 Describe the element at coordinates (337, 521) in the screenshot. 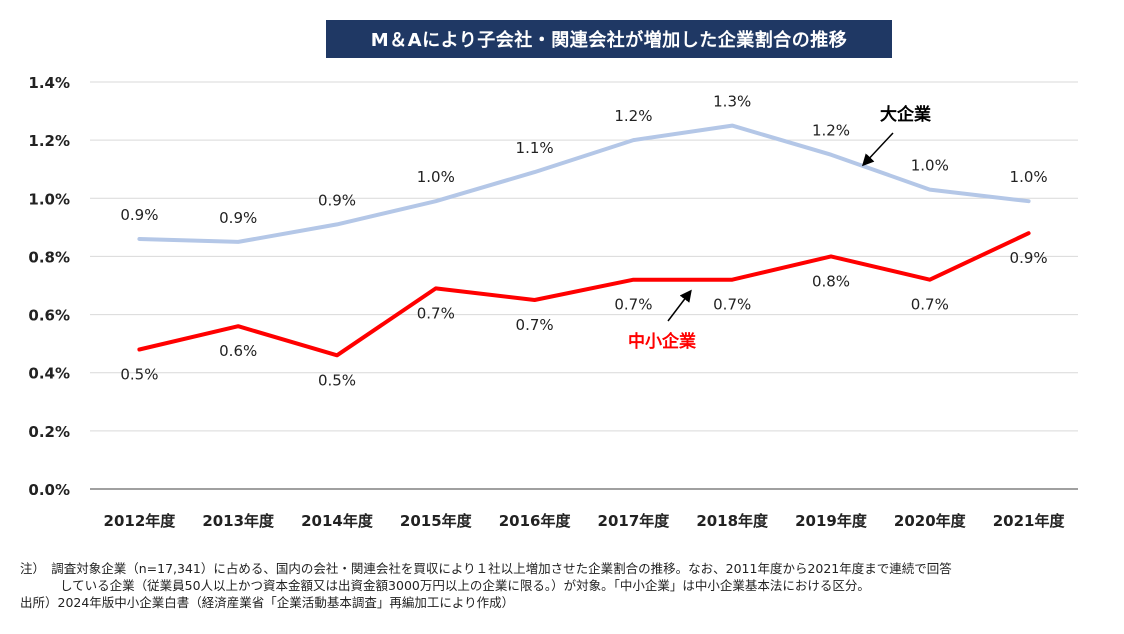

I see `x-tick-label: 2014年度` at that location.